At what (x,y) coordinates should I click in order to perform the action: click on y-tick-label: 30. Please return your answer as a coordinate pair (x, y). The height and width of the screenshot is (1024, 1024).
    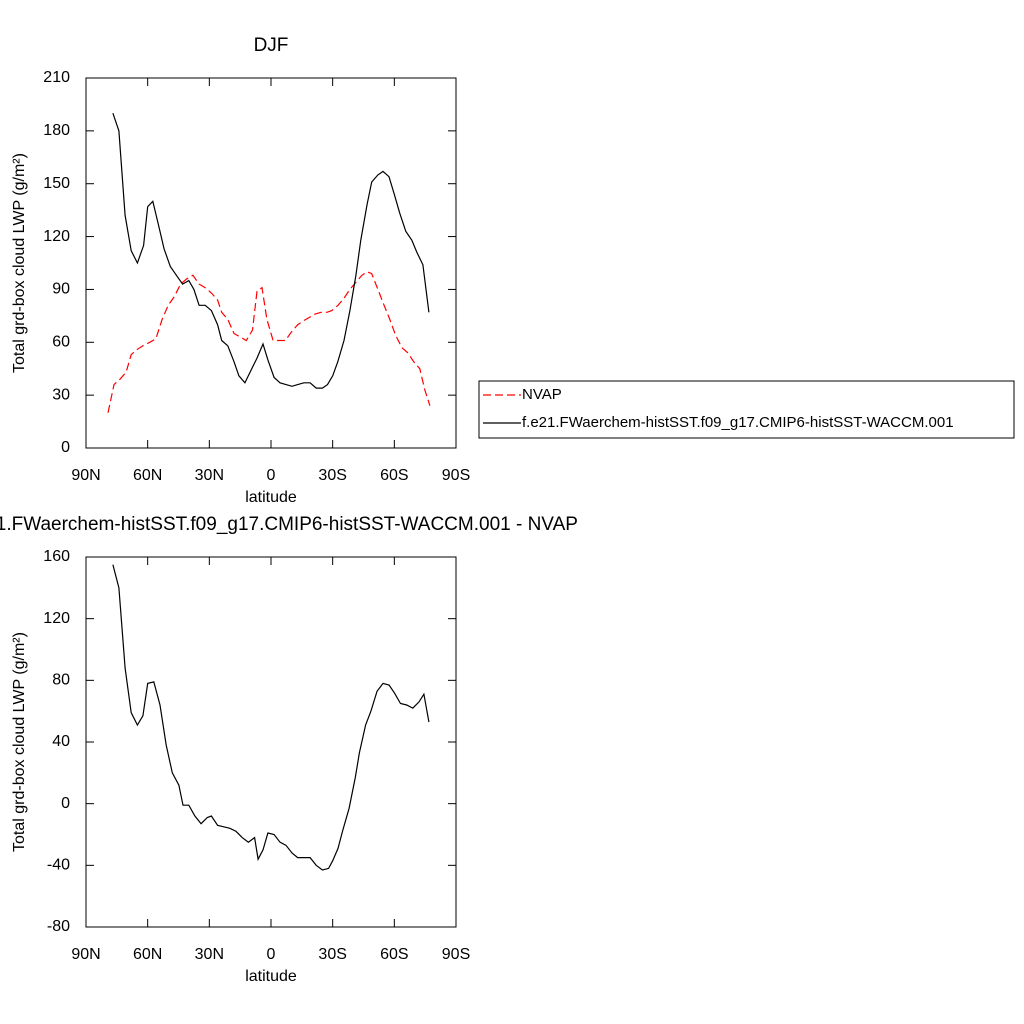
    Looking at the image, I should click on (61, 394).